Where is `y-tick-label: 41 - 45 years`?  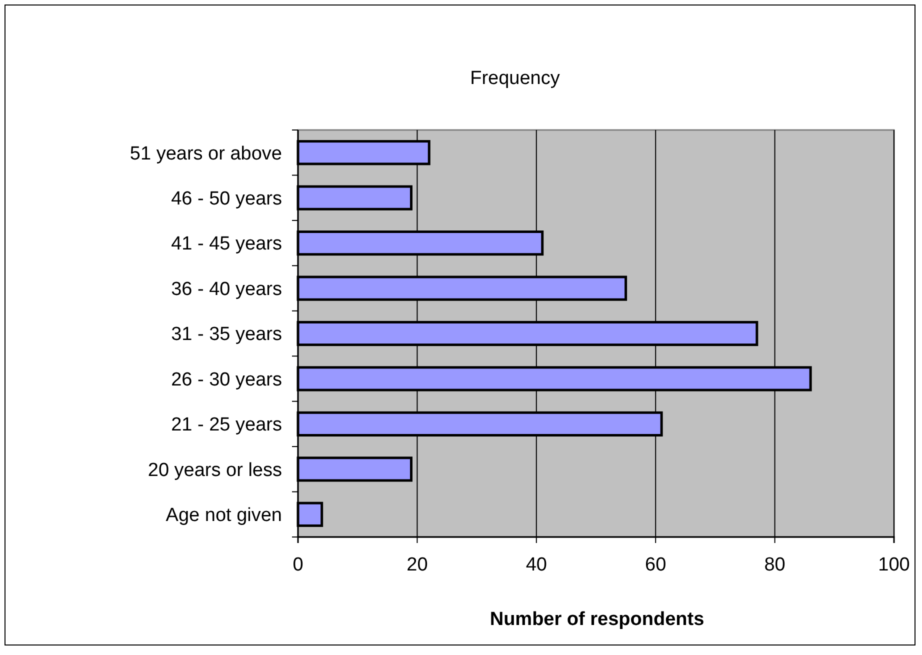 y-tick-label: 41 - 45 years is located at coordinates (226, 244).